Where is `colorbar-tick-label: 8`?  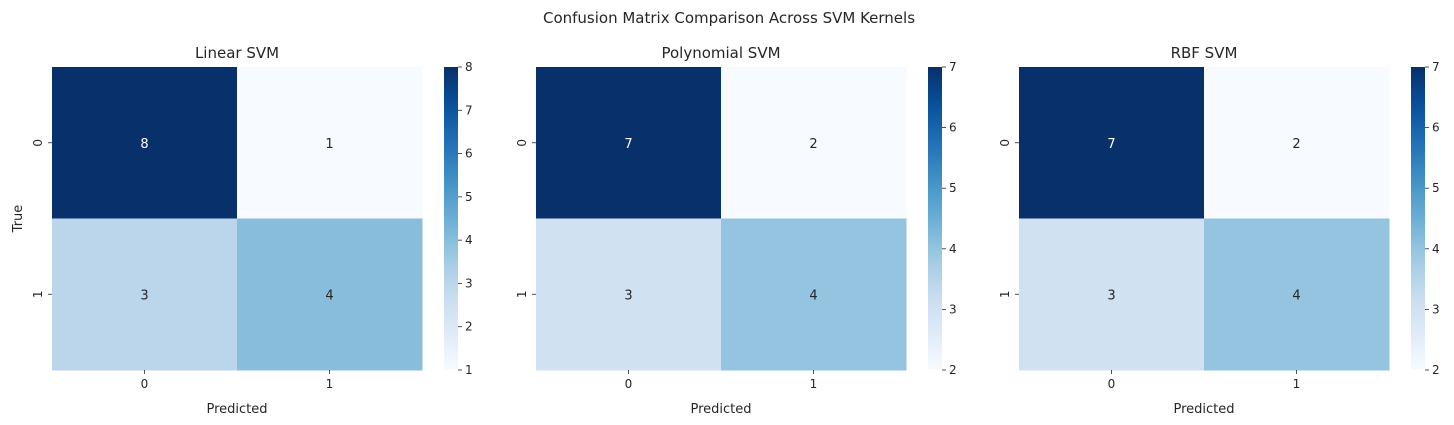 colorbar-tick-label: 8 is located at coordinates (469, 67).